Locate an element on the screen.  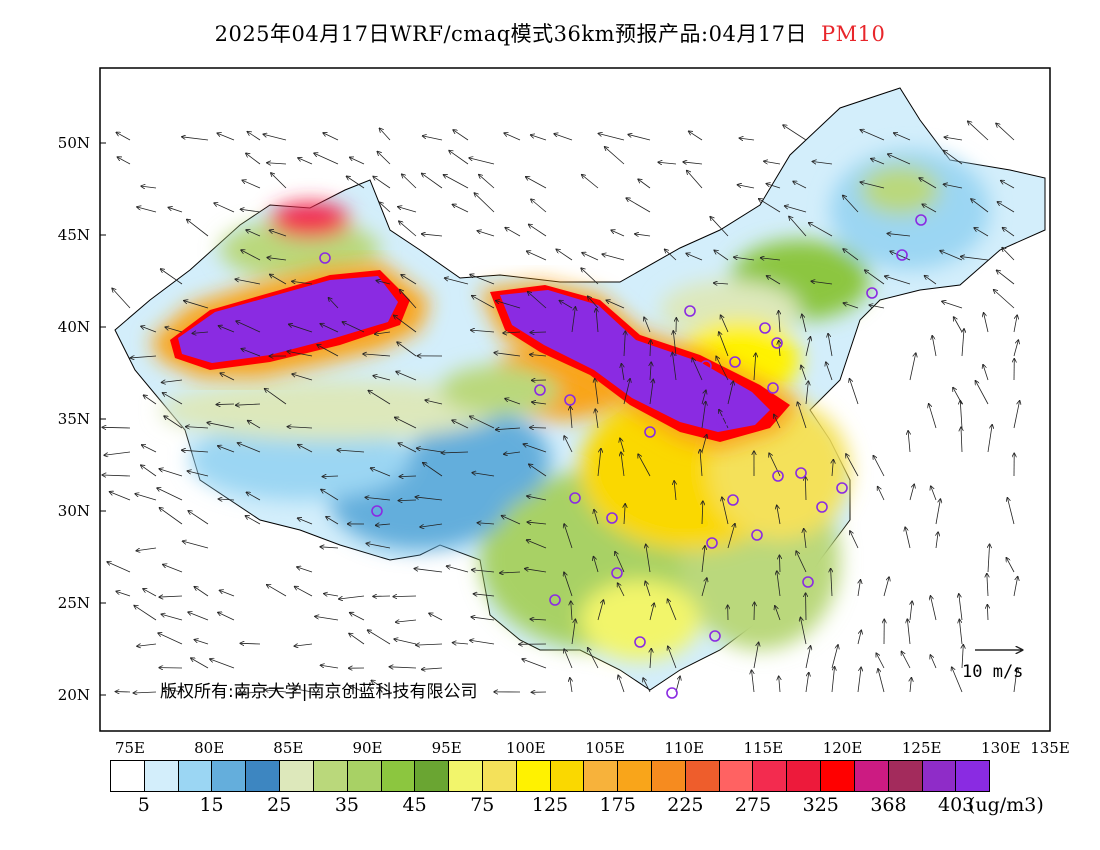
lon-tick-label: 120E is located at coordinates (843, 748).